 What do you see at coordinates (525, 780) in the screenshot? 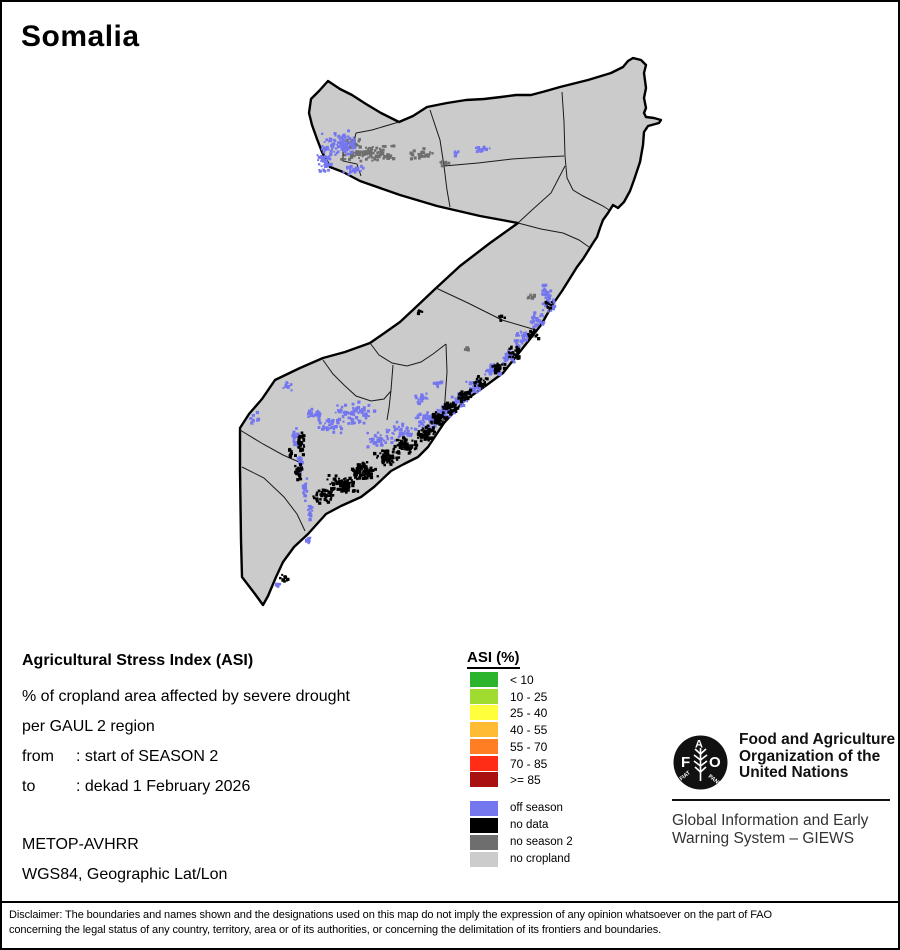
I see `asi-class-6-label: >= 85` at bounding box center [525, 780].